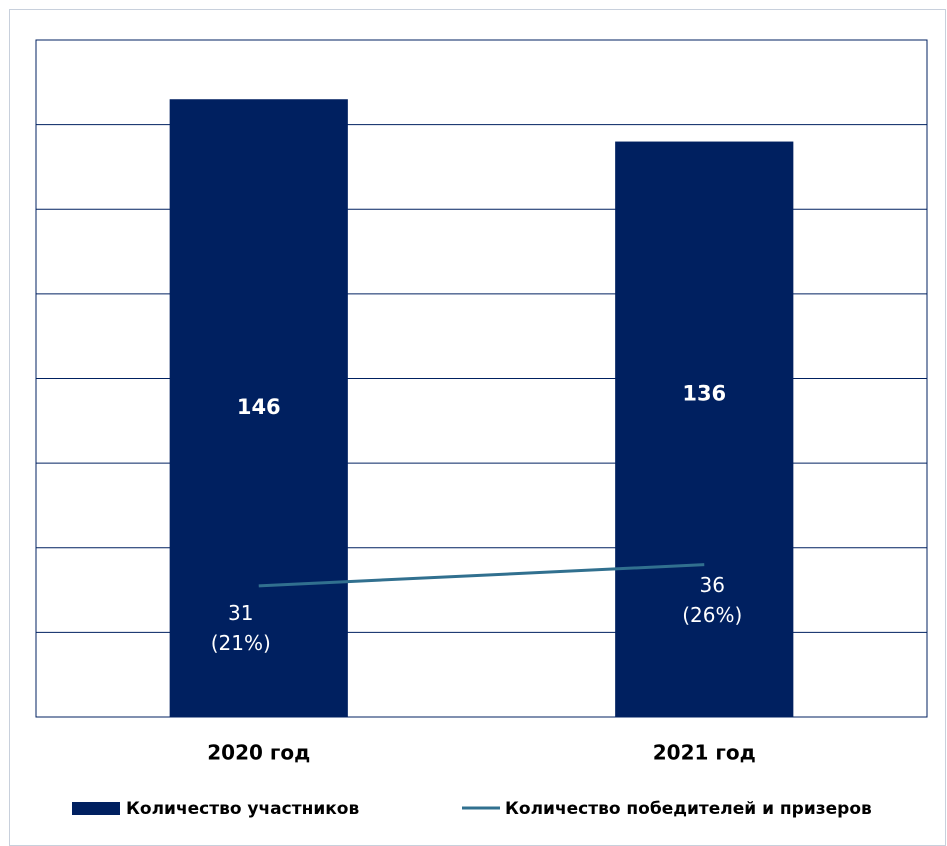 The width and height of the screenshot is (947, 846). Describe the element at coordinates (242, 809) in the screenshot. I see `legend-label: Количество участников` at that location.